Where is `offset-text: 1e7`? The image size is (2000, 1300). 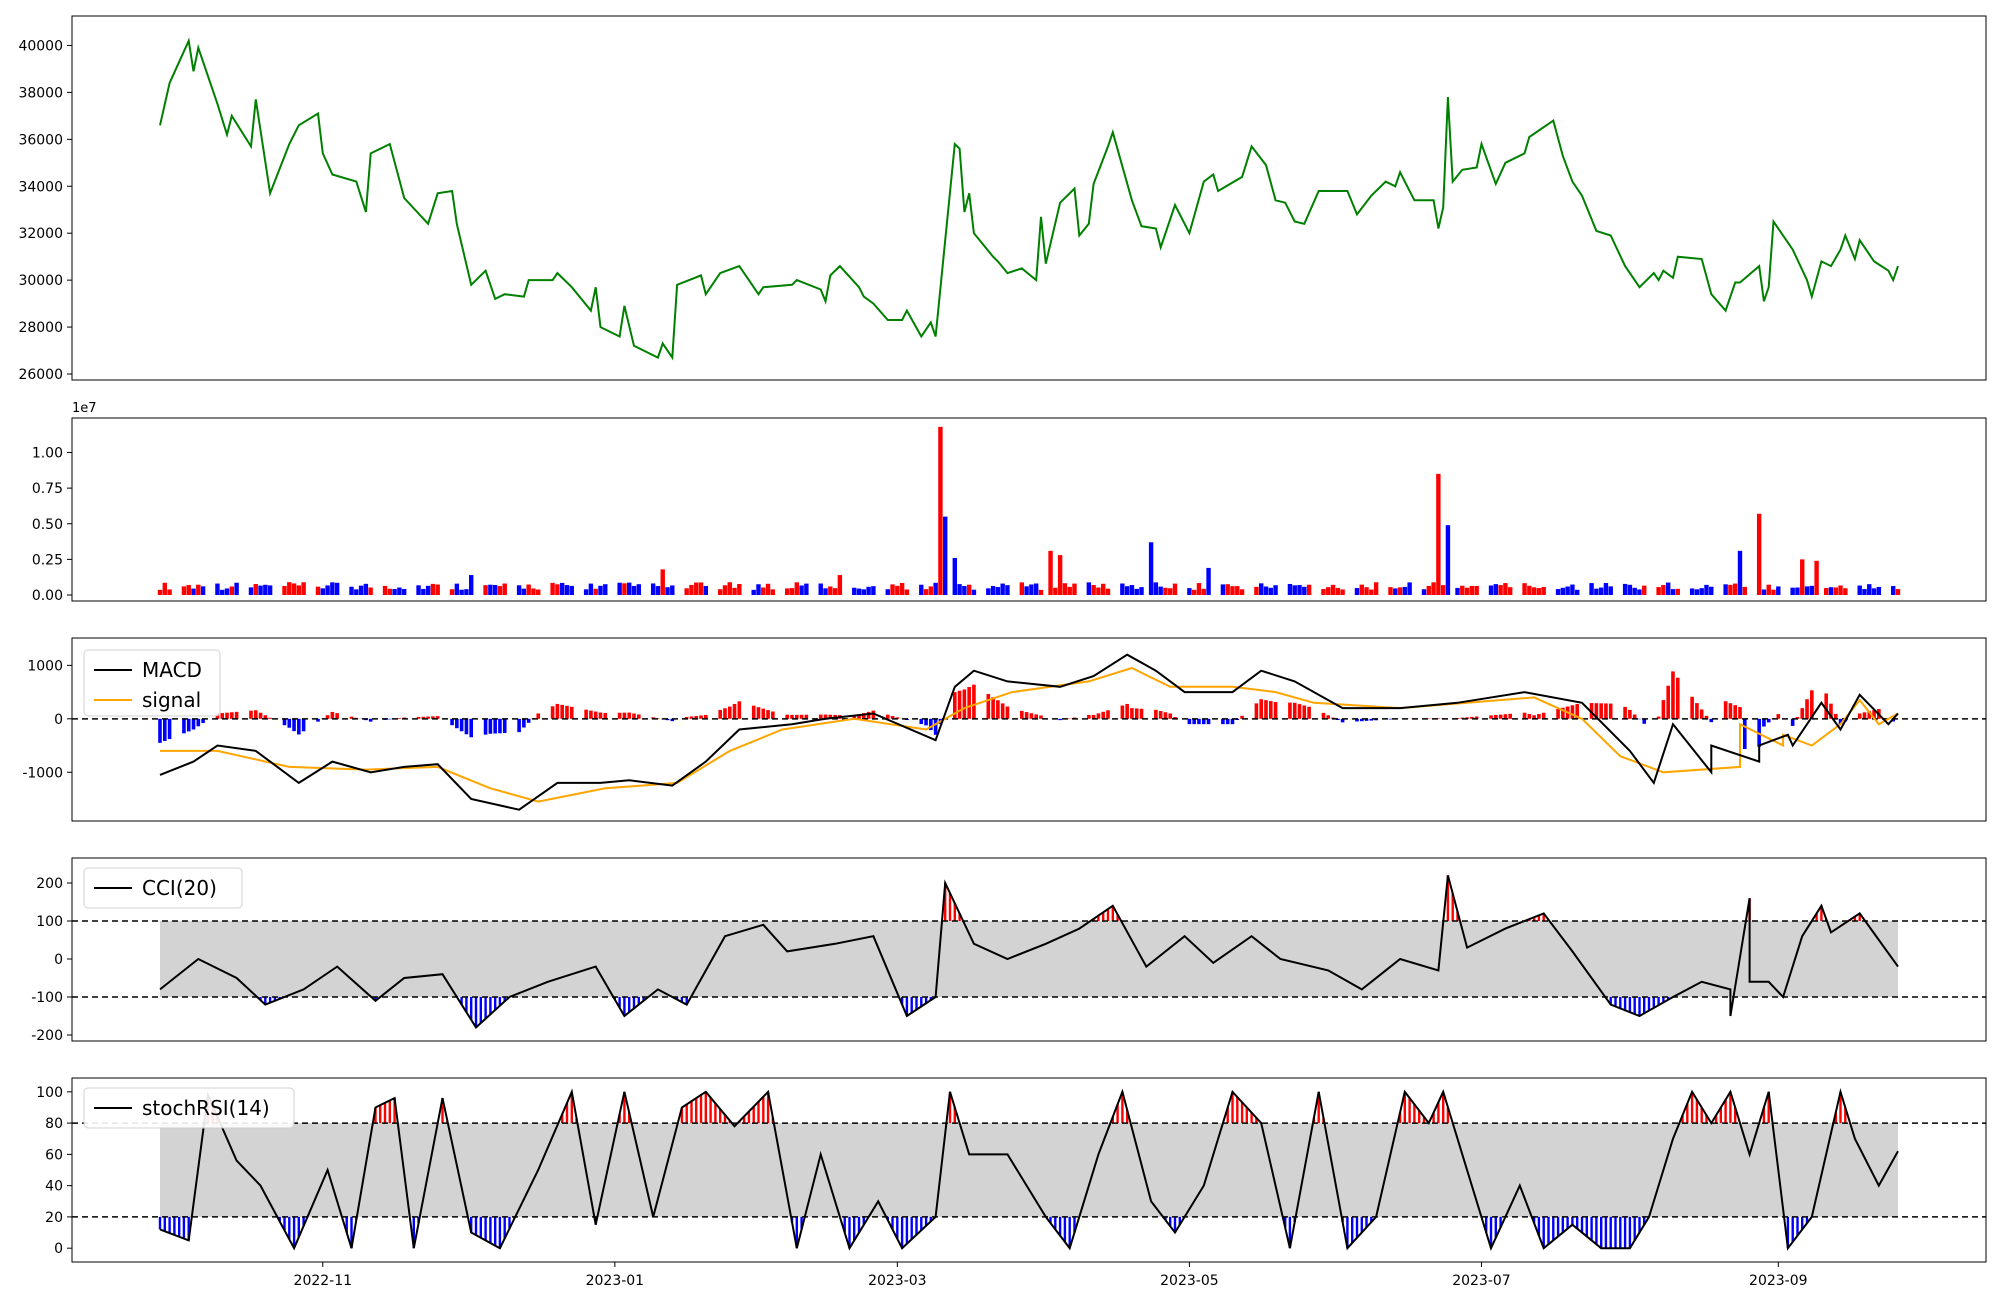
offset-text: 1e7 is located at coordinates (84, 408).